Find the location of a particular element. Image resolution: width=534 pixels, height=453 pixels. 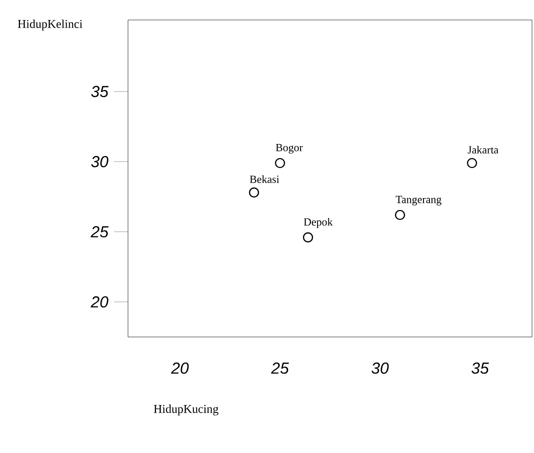

x-axis-title: HidupKucing is located at coordinates (186, 410).